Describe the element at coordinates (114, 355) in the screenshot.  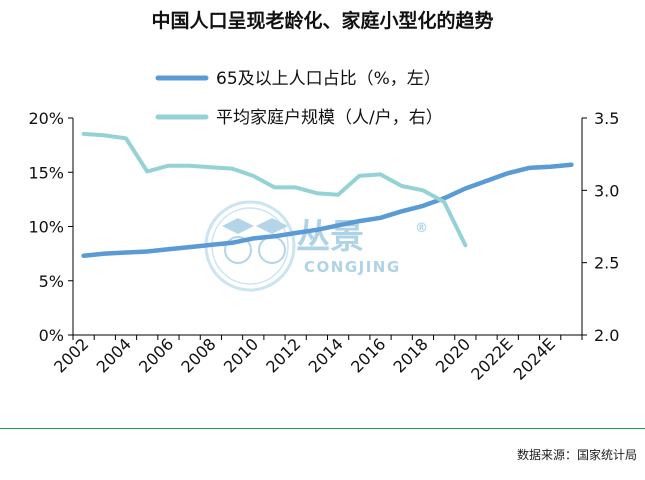
I see `x-tick-label: 2004` at that location.